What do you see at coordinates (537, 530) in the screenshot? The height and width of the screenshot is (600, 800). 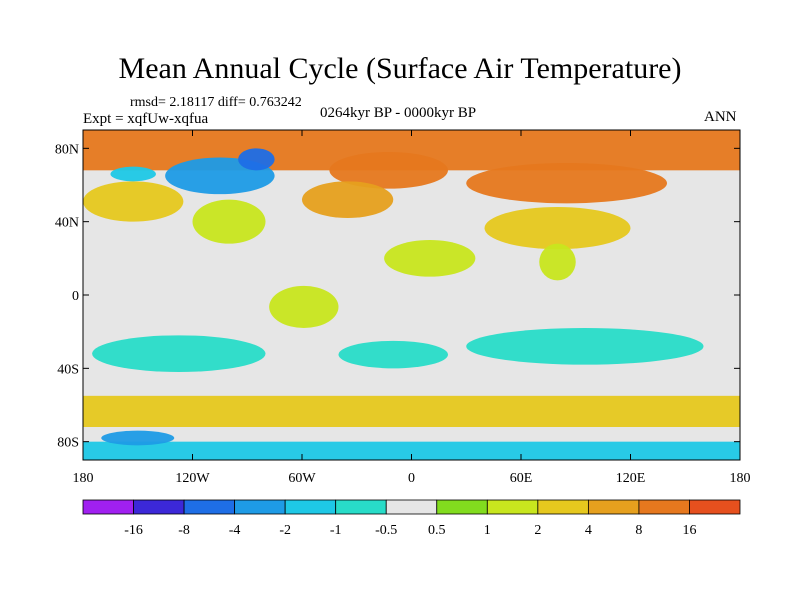 I see `colorbar-label: 2` at bounding box center [537, 530].